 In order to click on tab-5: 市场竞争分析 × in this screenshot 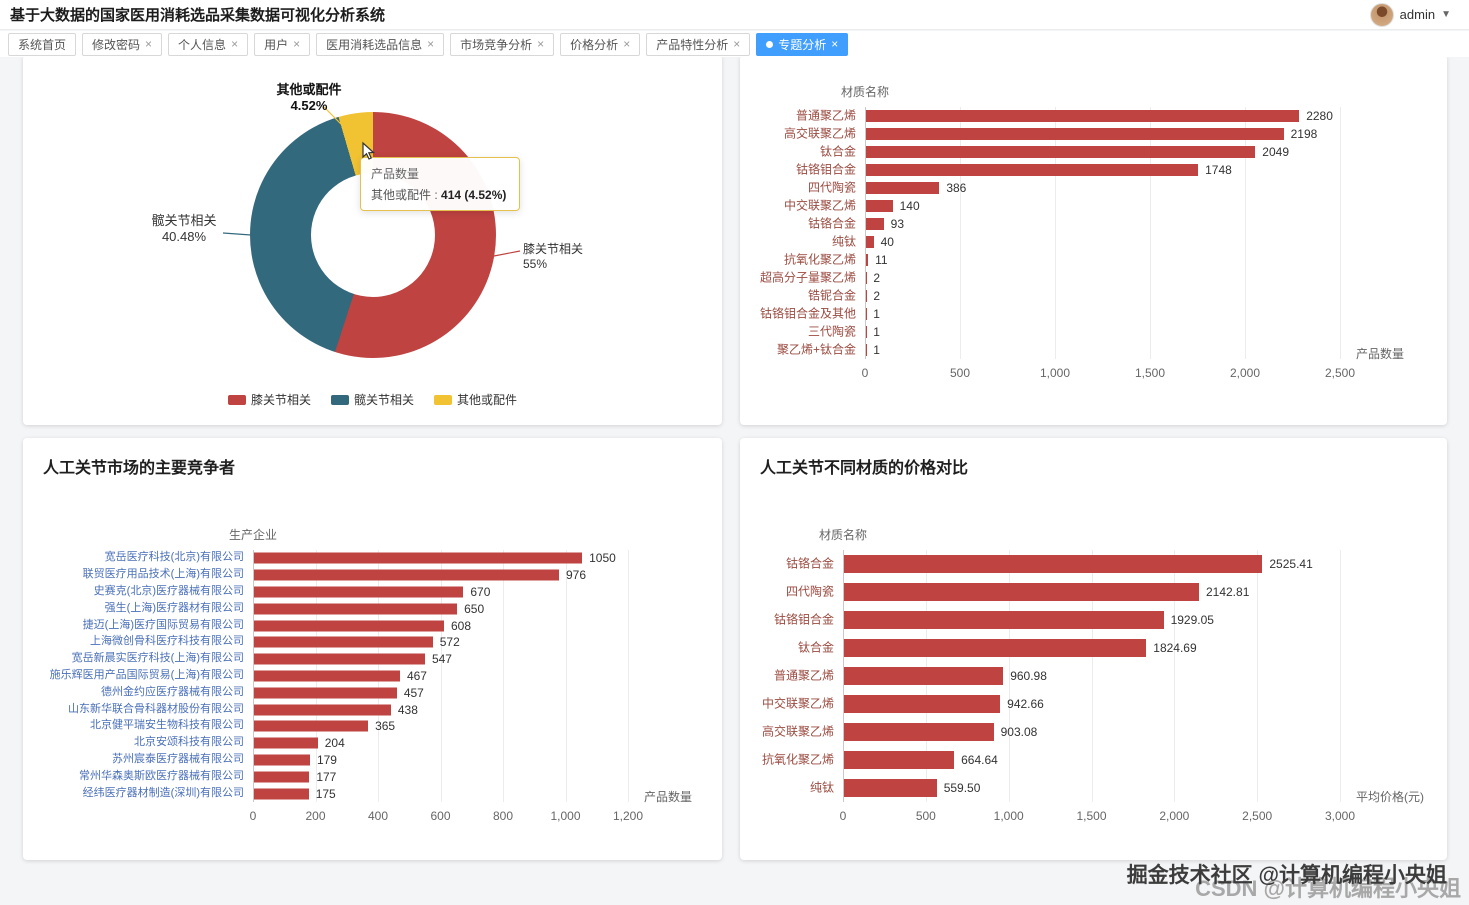, I will do `click(502, 44)`.